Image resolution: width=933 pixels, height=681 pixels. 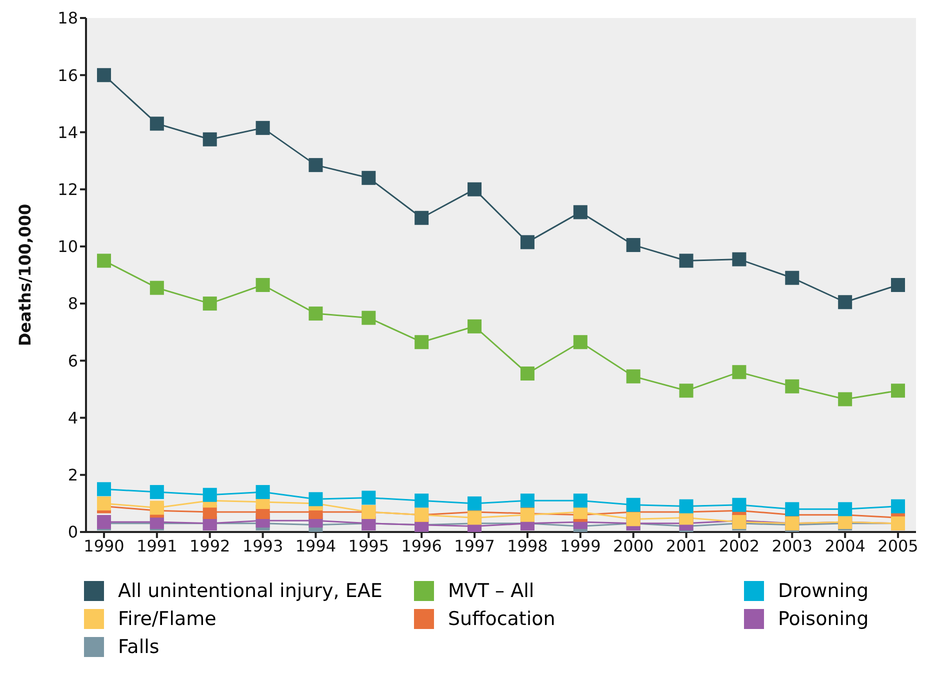 What do you see at coordinates (157, 546) in the screenshot?
I see `x-tick-label: 1991` at bounding box center [157, 546].